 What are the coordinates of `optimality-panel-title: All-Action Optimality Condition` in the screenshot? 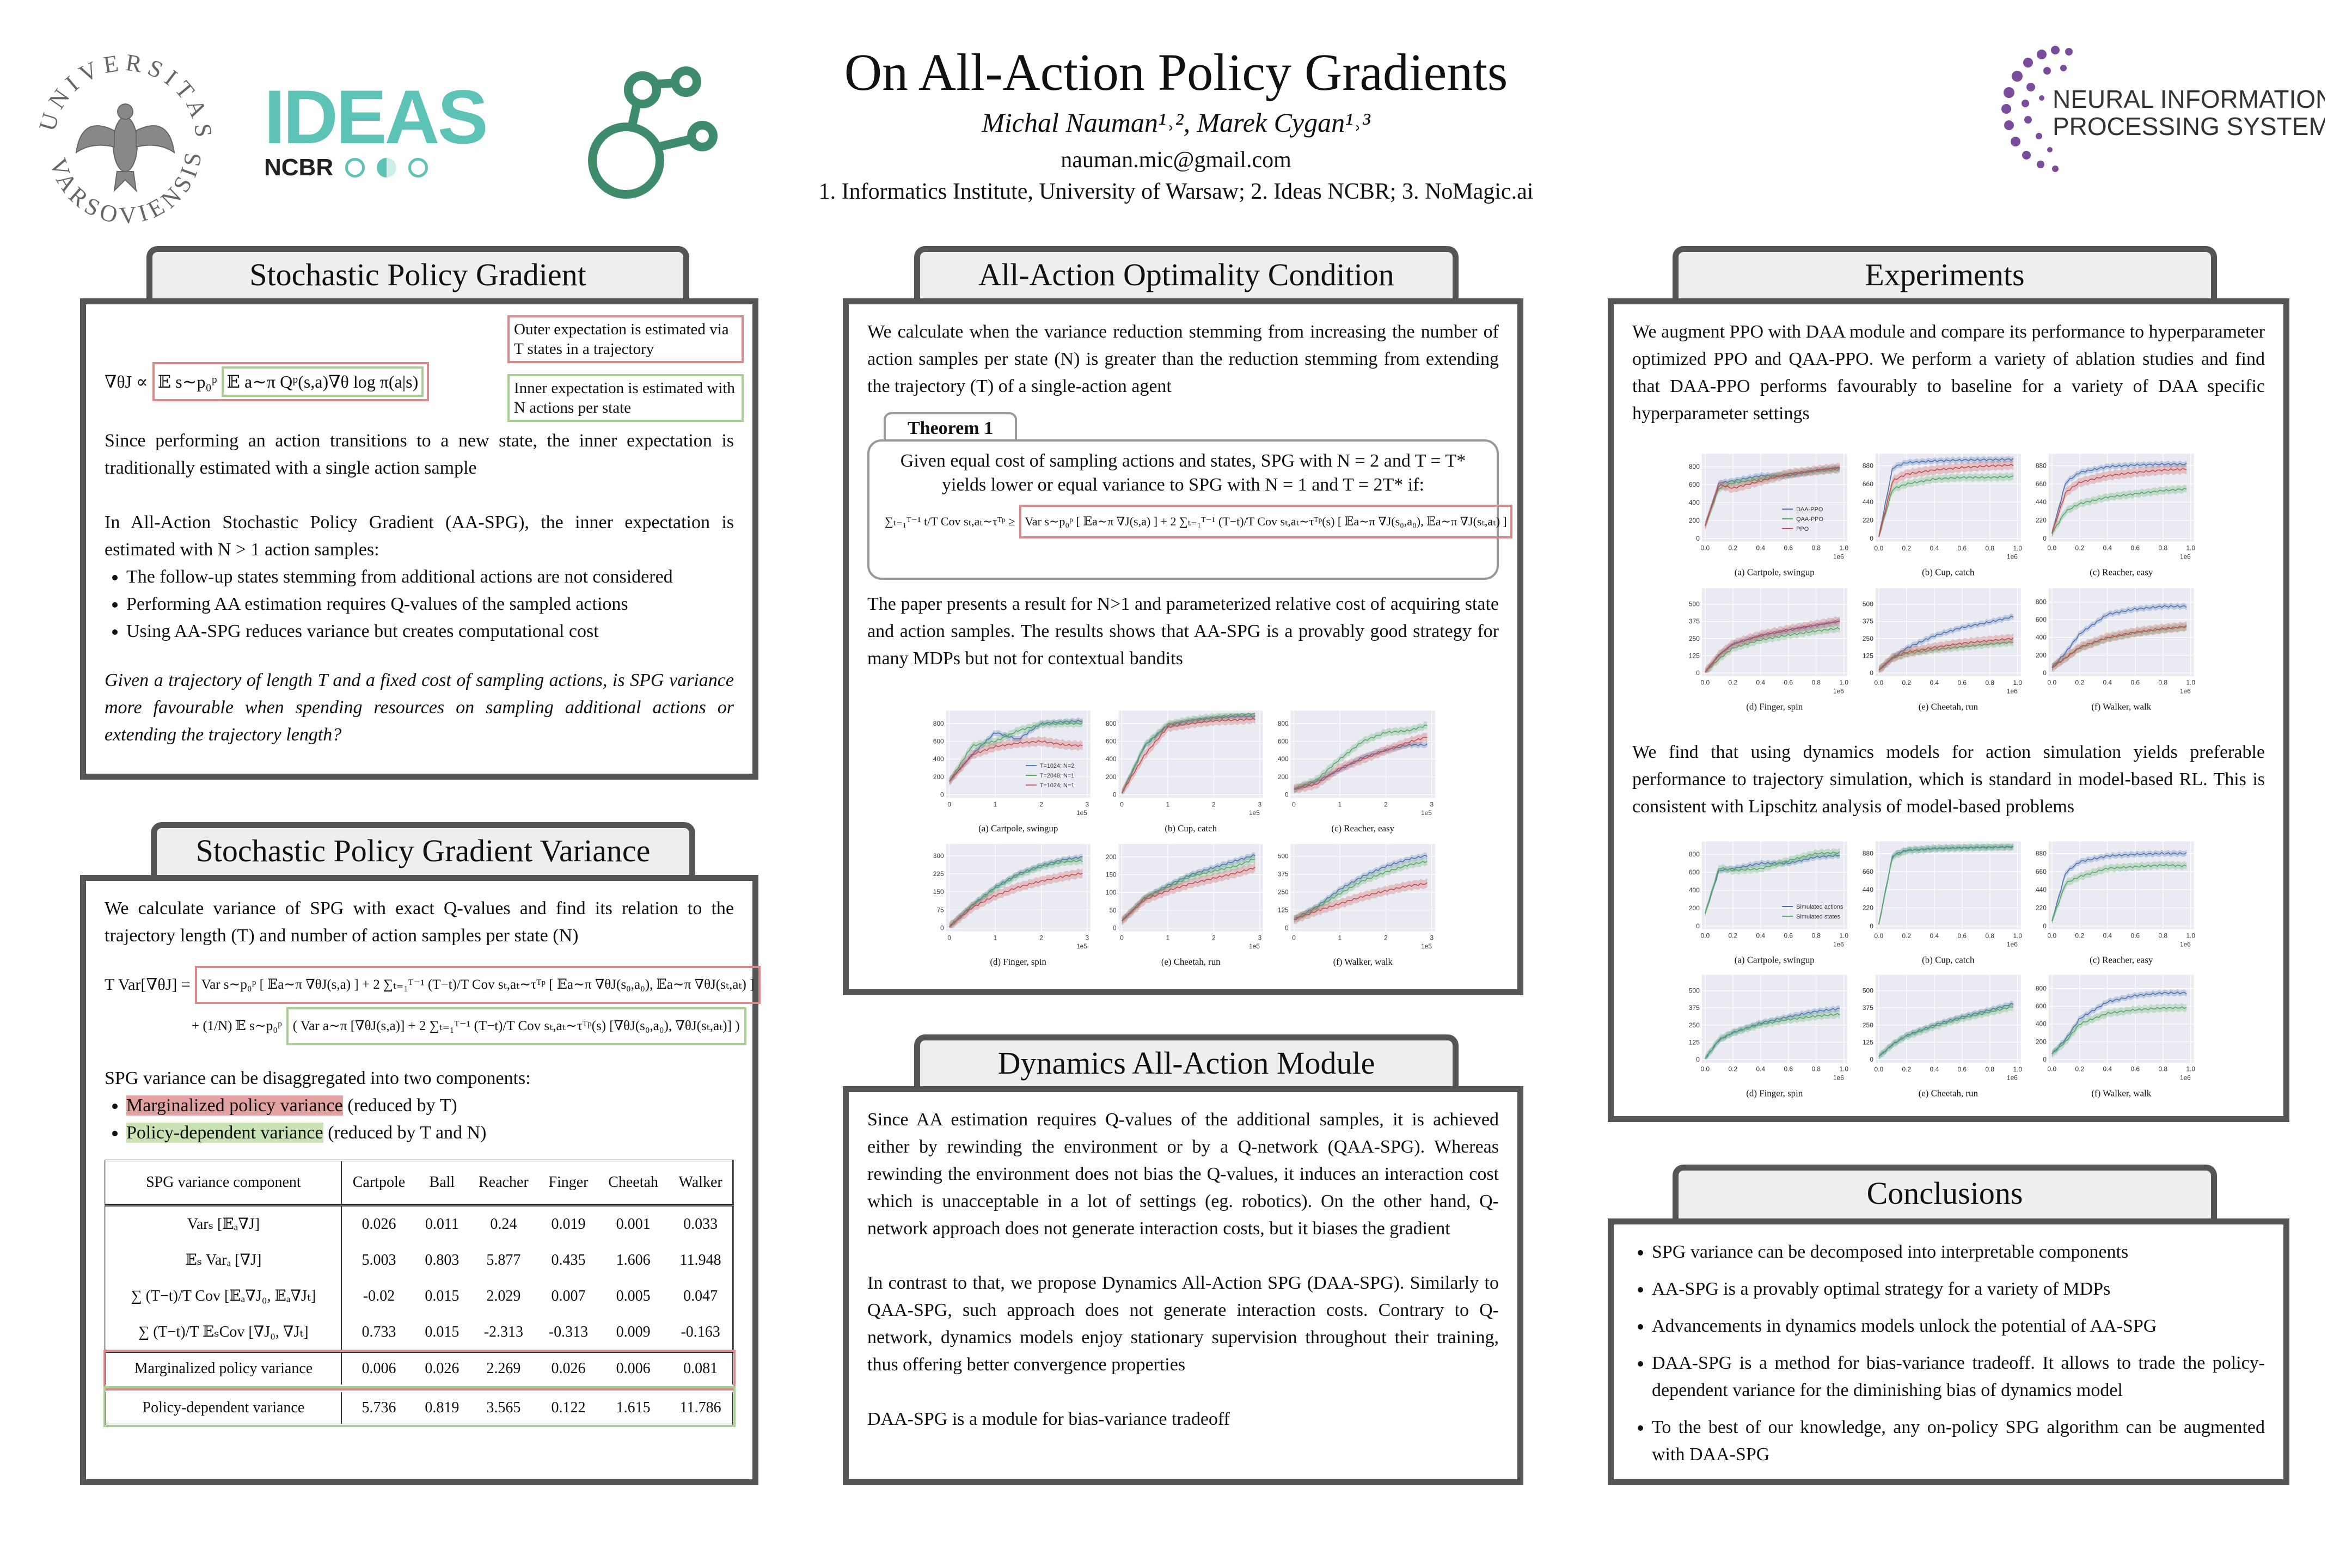 It's located at (1186, 275).